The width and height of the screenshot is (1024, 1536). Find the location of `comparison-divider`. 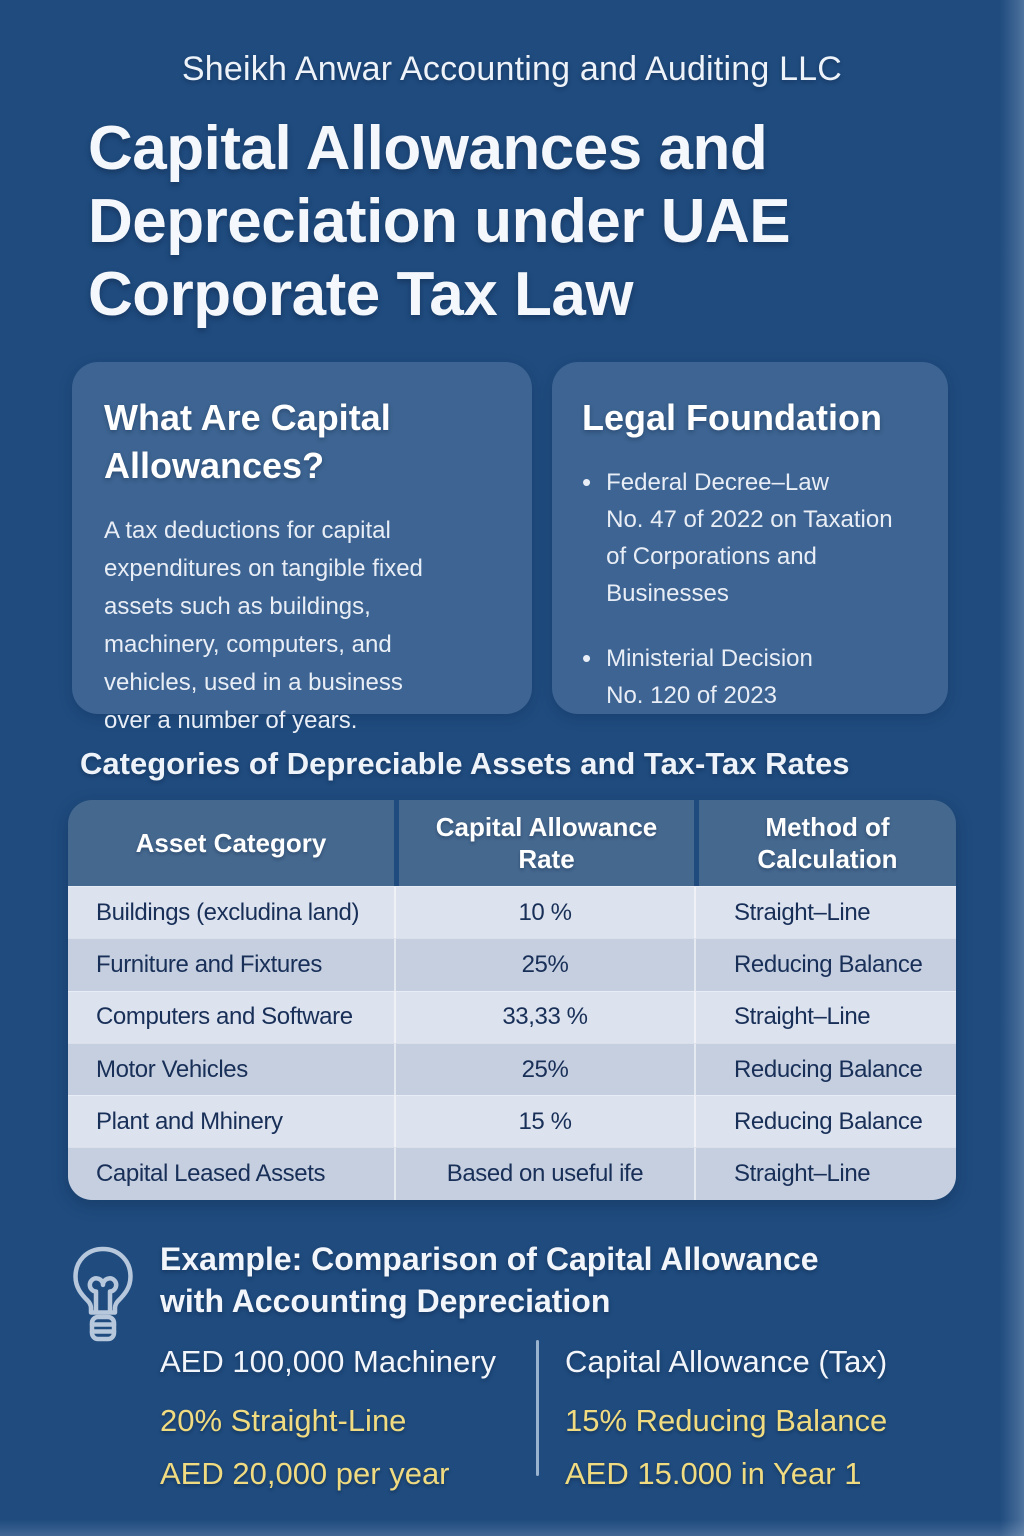

comparison-divider is located at coordinates (537, 1408).